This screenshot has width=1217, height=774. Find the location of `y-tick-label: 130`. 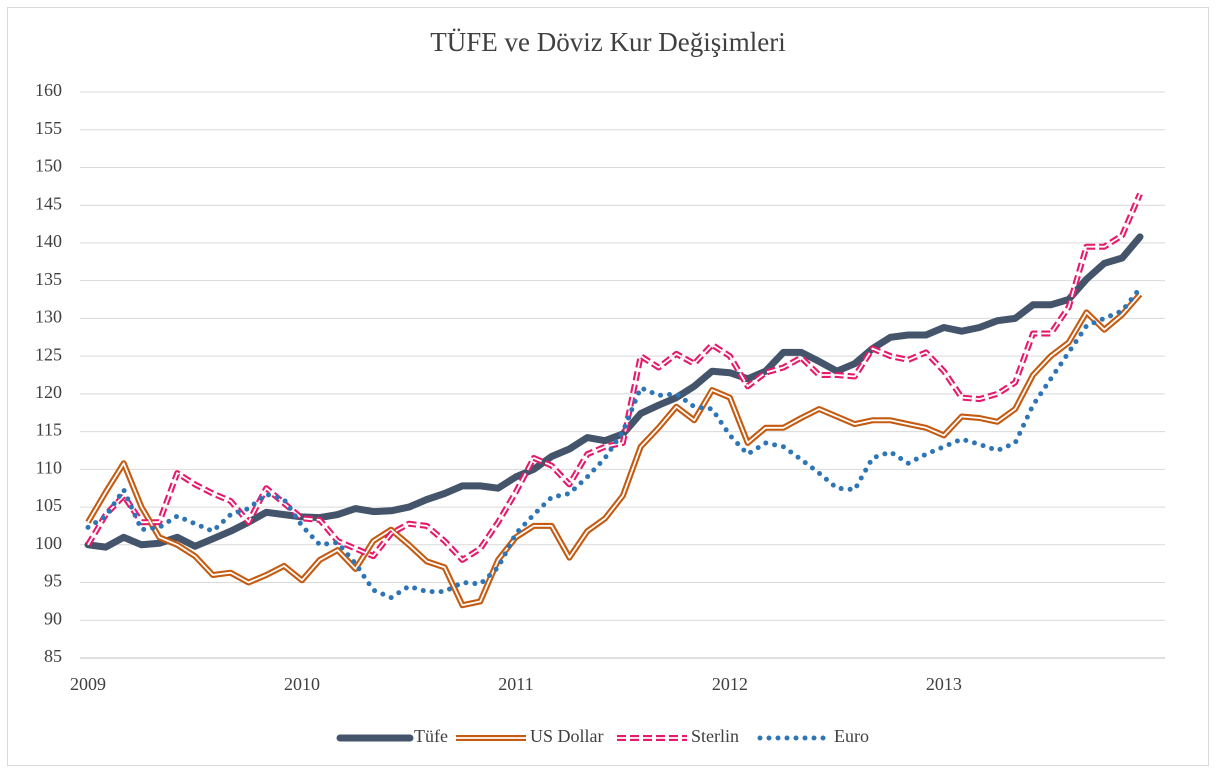

y-tick-label: 130 is located at coordinates (48, 317).